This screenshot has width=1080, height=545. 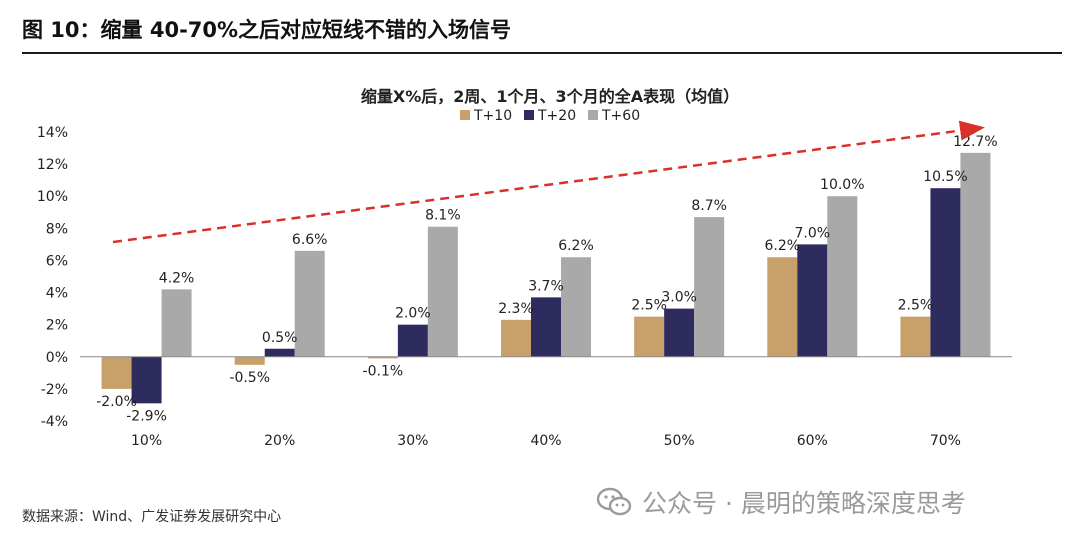 What do you see at coordinates (550, 96) in the screenshot?
I see `chart-title: 缩量X%后，2周、1个月、3个月的全A表现（均值）` at bounding box center [550, 96].